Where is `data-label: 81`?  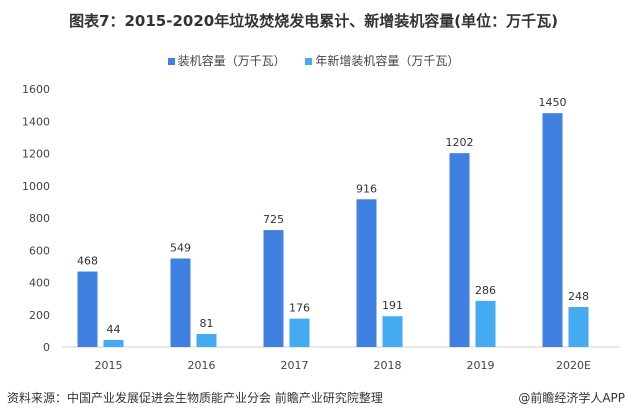
data-label: 81 is located at coordinates (207, 323).